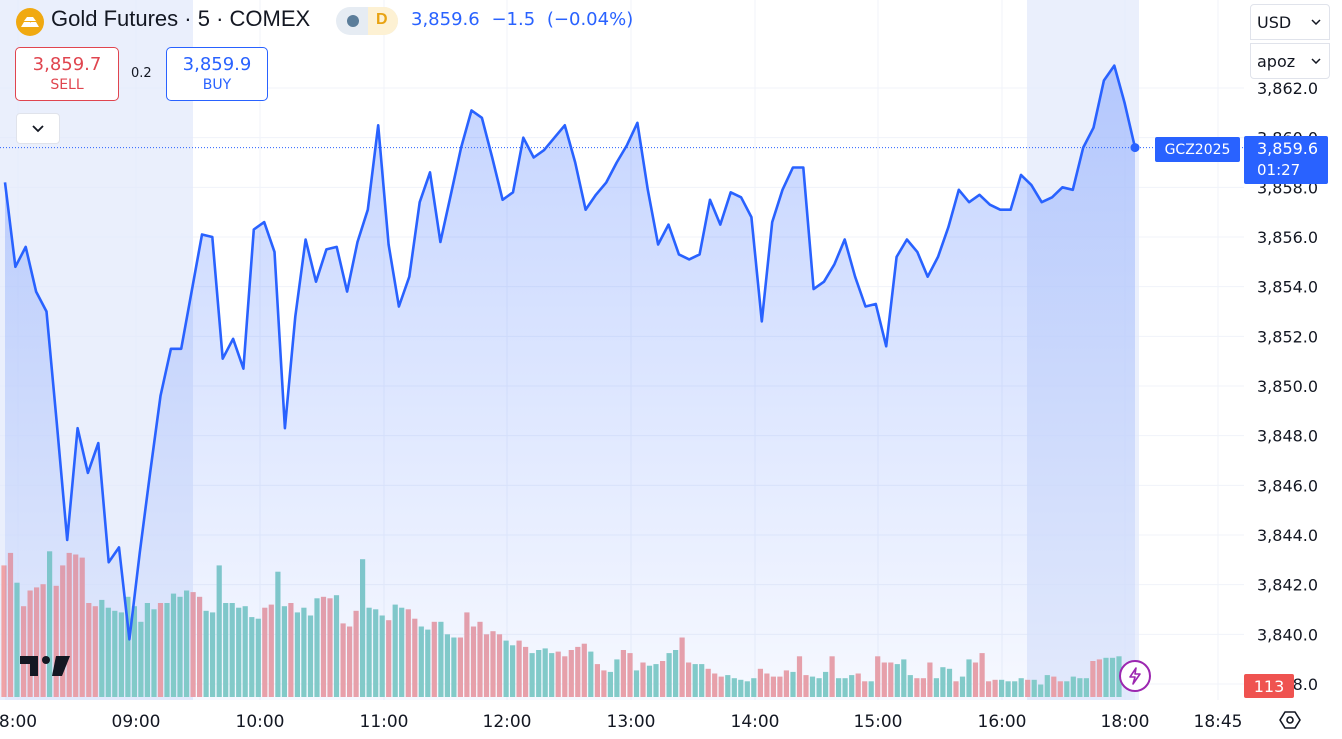 Image resolution: width=1342 pixels, height=739 pixels. What do you see at coordinates (1002, 722) in the screenshot?
I see `time-axis-label: 16:00` at bounding box center [1002, 722].